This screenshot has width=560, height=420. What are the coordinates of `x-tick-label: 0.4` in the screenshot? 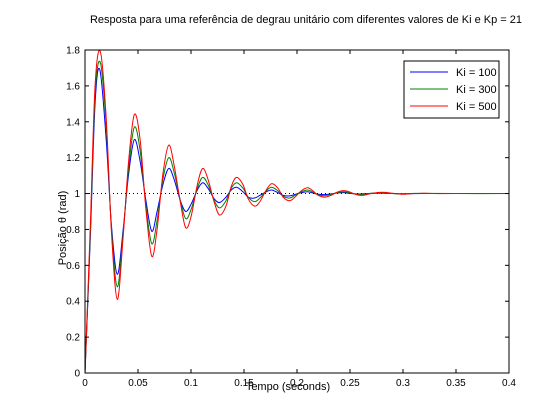 It's located at (509, 383).